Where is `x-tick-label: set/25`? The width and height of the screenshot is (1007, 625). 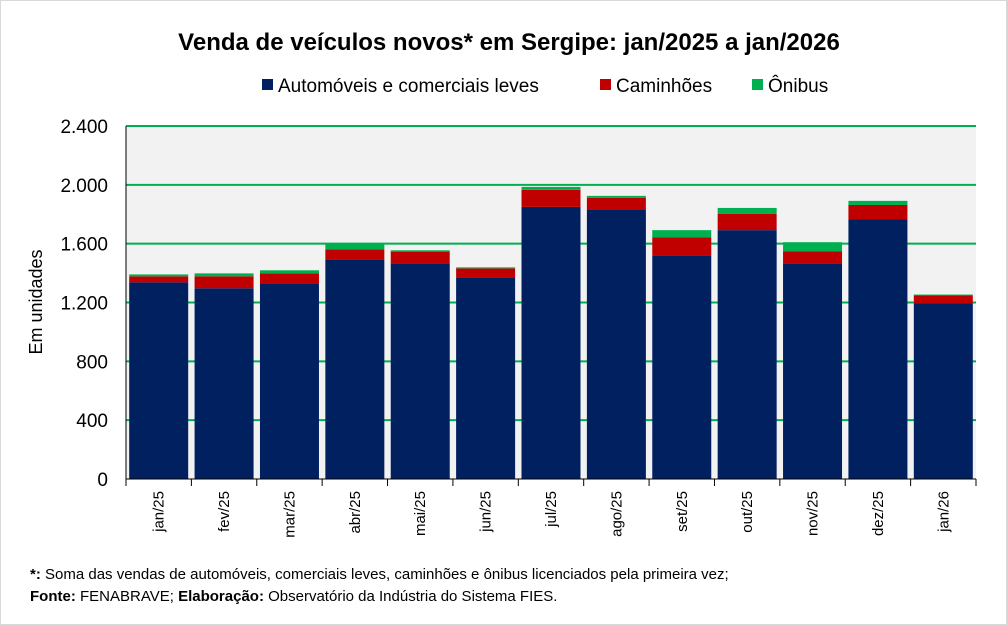 x-tick-label: set/25 is located at coordinates (682, 511).